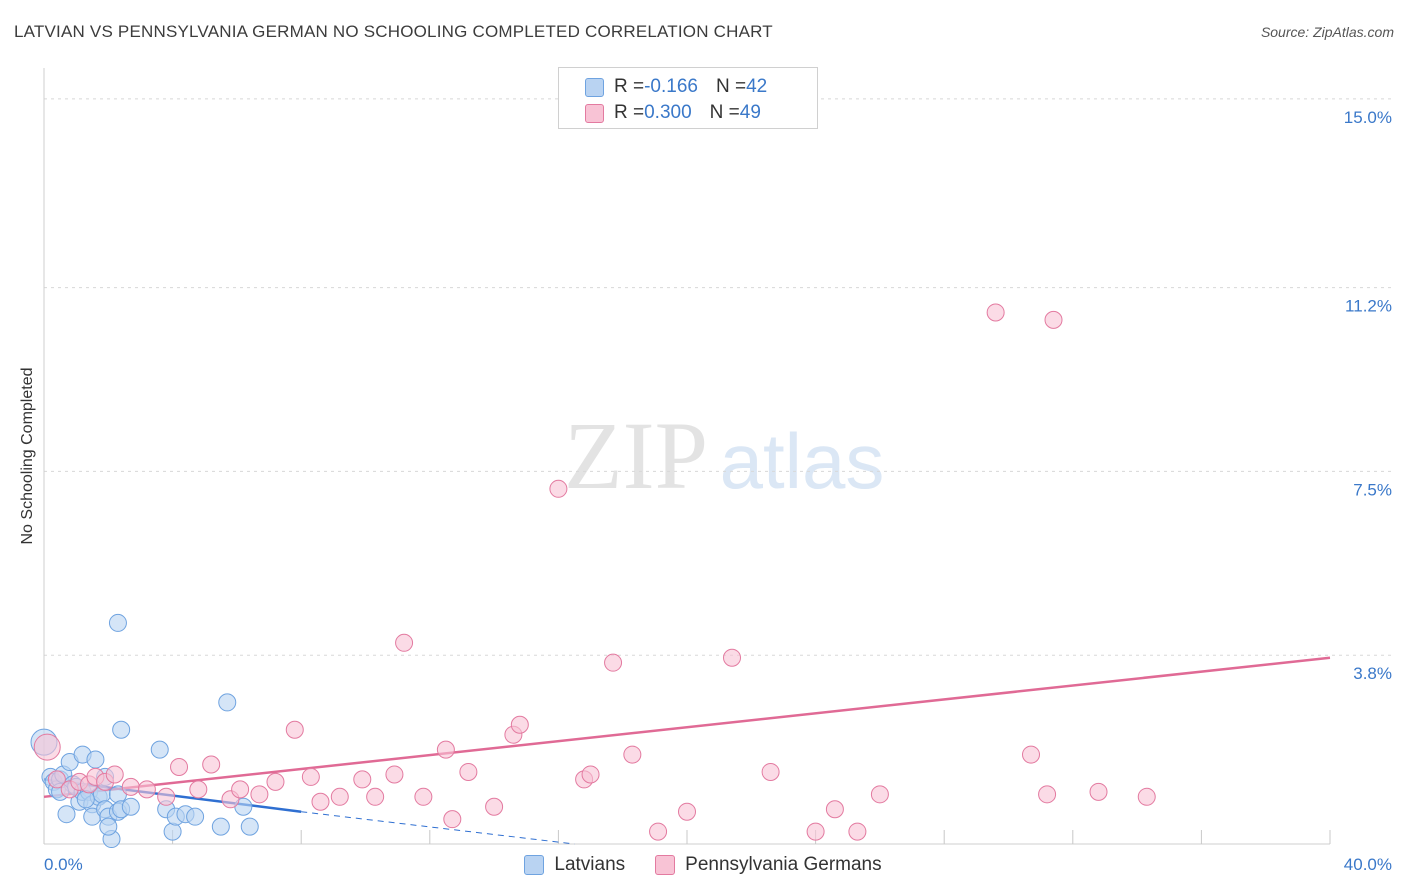 This screenshot has width=1406, height=892. What do you see at coordinates (1368, 117) in the screenshot?
I see `y-tick-label: 15.0%` at bounding box center [1368, 117].